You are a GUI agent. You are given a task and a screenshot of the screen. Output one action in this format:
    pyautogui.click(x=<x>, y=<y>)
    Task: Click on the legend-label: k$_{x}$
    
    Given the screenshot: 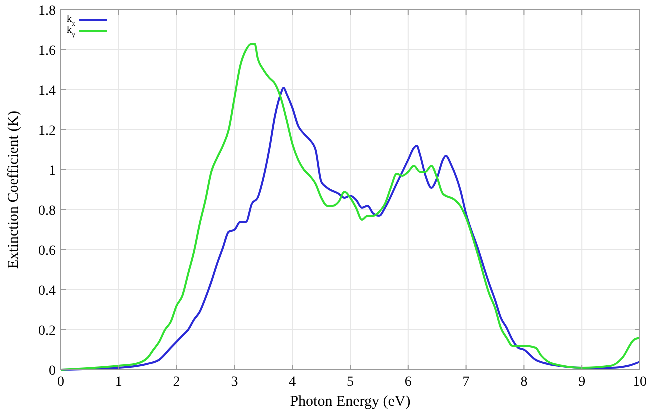 What is the action you would take?
    pyautogui.click(x=71, y=21)
    